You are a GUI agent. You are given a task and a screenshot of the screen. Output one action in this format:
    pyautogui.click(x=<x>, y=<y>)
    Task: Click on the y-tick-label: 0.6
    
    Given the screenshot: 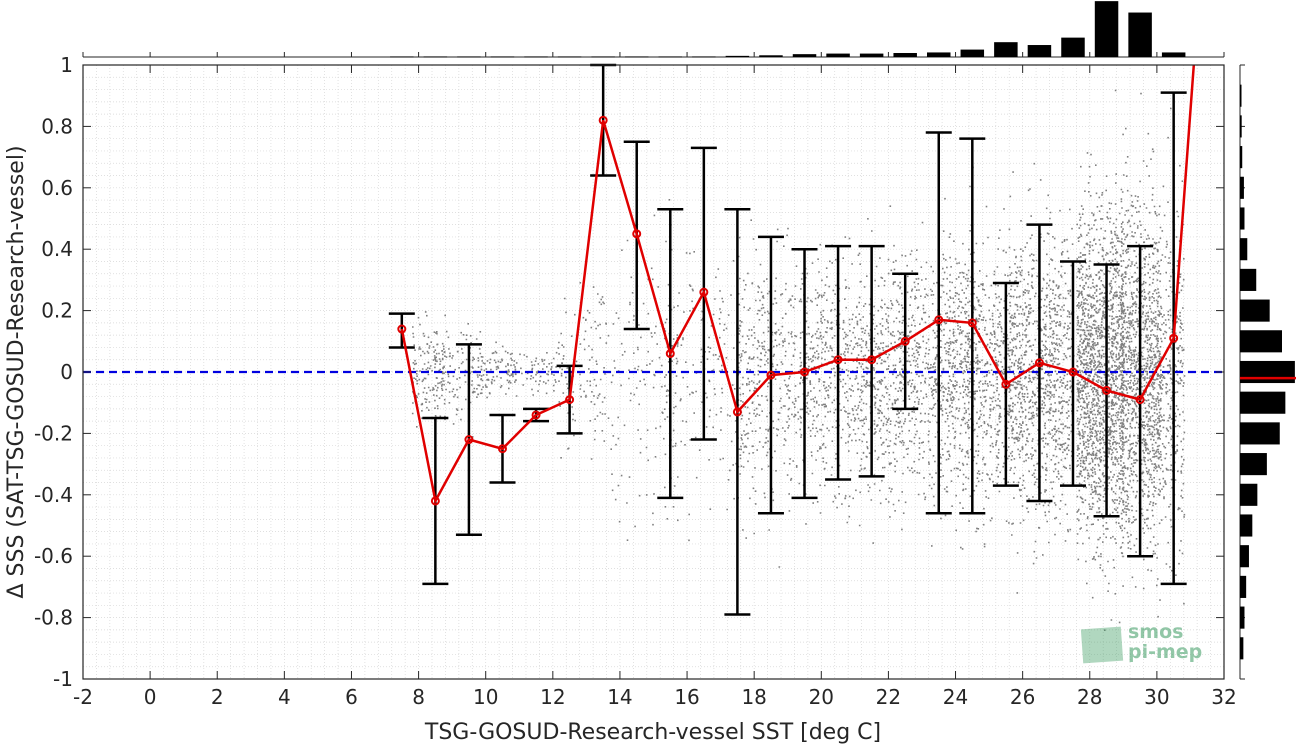 What is the action you would take?
    pyautogui.click(x=57, y=188)
    